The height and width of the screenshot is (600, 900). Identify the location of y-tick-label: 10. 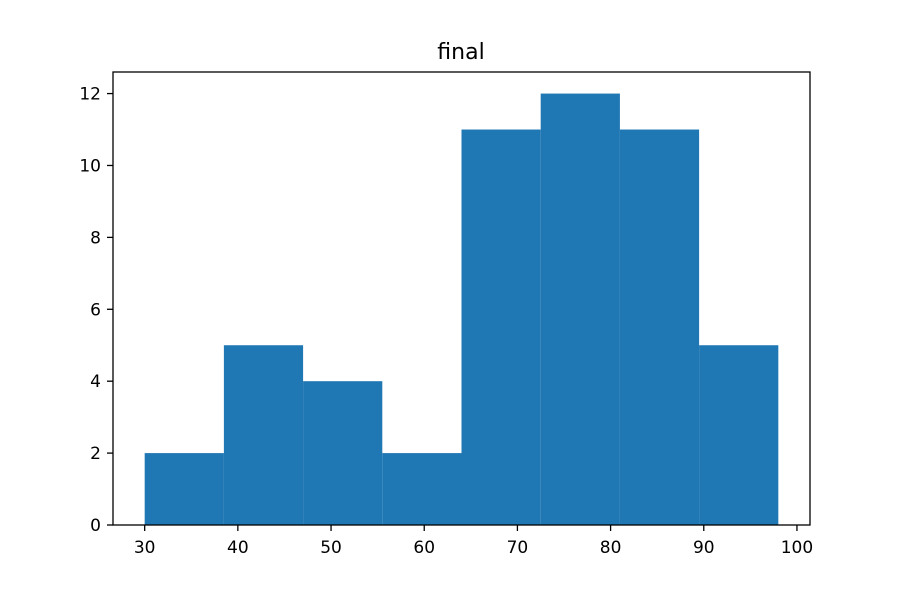
(90, 166).